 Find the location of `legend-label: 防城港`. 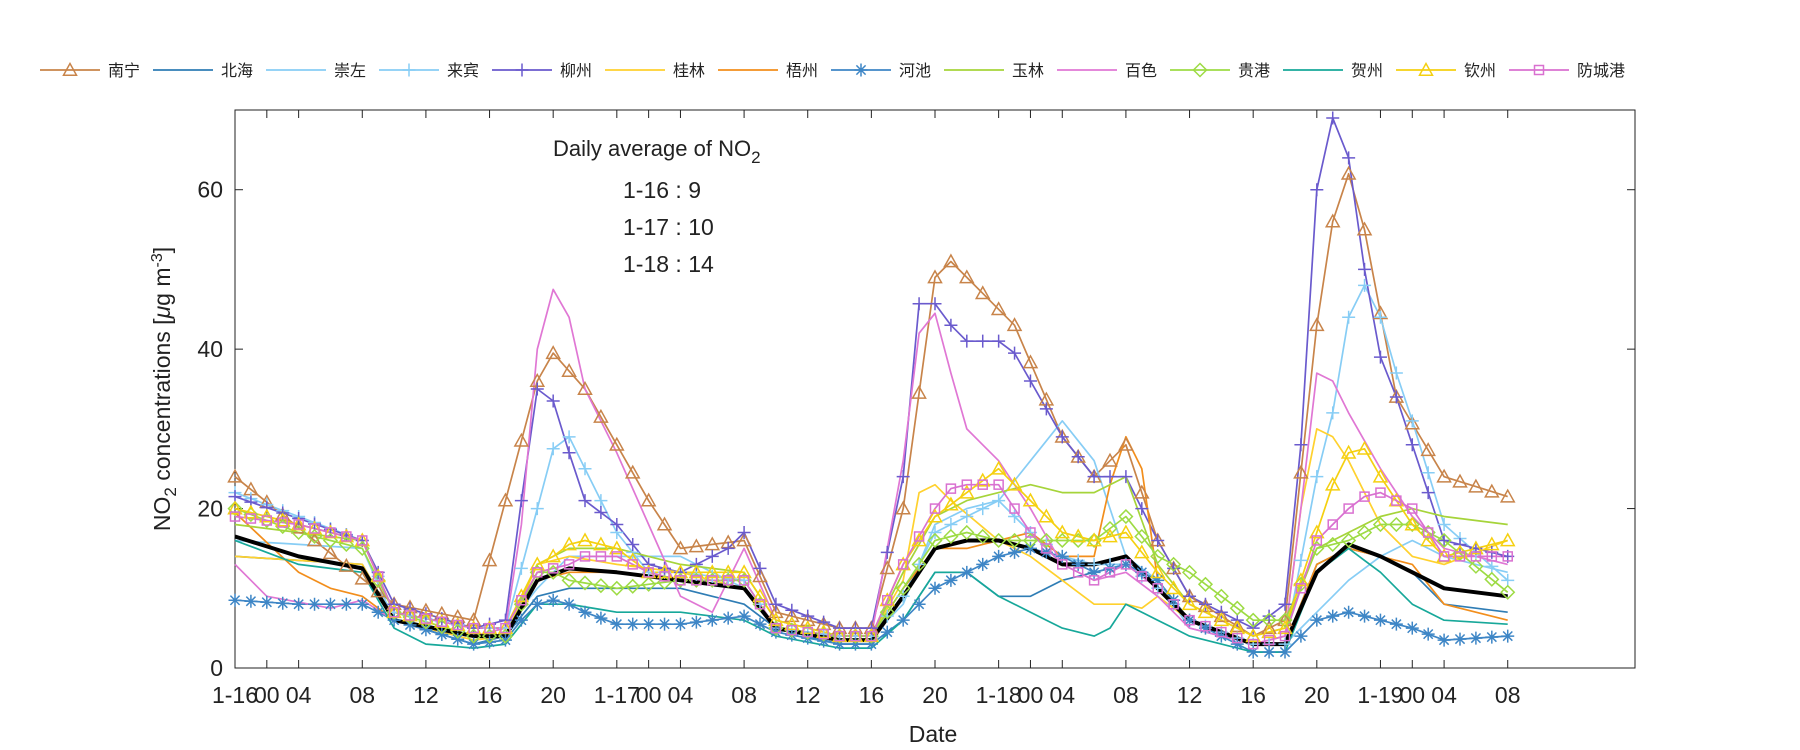

legend-label: 防城港 is located at coordinates (1601, 71).